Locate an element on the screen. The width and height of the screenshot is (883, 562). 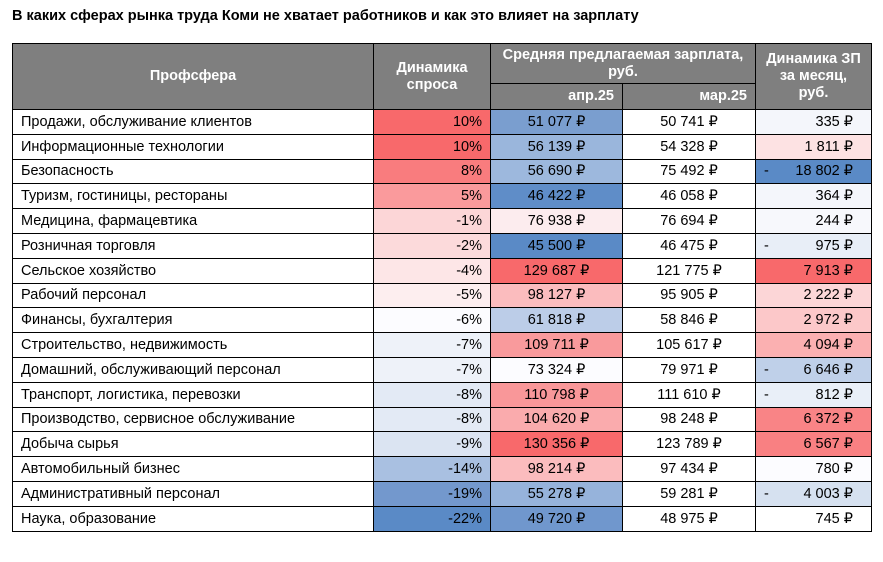
apr-salary-cell: 61 818 ₽ is located at coordinates (556, 320).